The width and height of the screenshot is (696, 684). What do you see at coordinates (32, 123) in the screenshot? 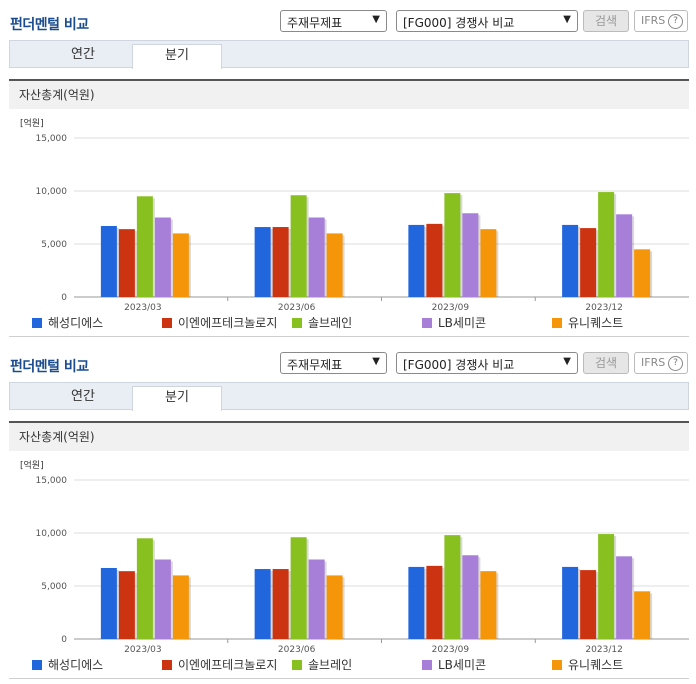
I see `unit-label: [억원]` at bounding box center [32, 123].